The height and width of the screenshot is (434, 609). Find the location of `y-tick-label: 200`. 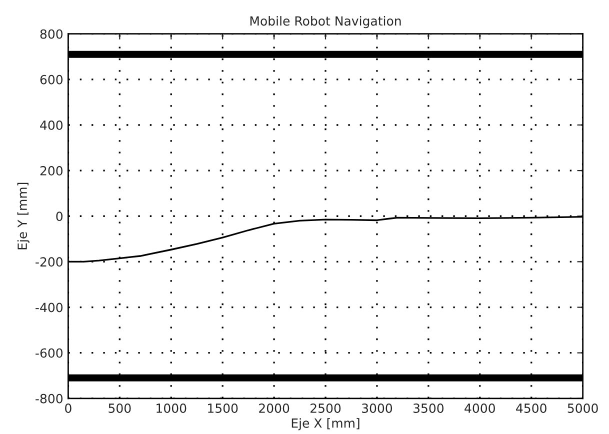

y-tick-label: 200 is located at coordinates (51, 171).